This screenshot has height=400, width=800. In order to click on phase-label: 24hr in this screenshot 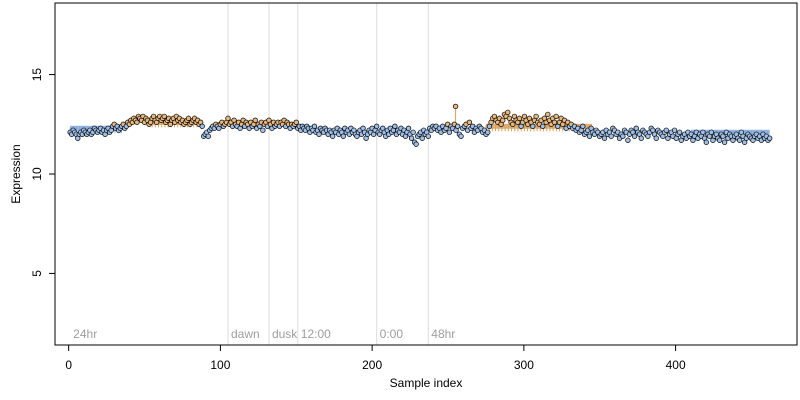, I will do `click(85, 334)`.